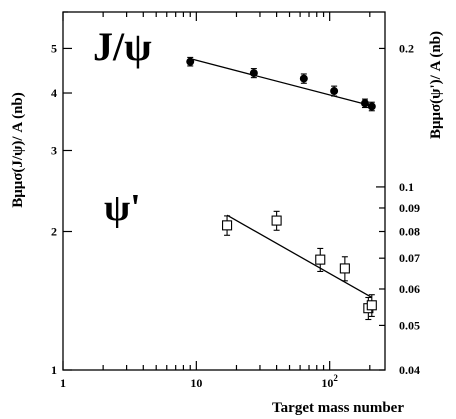  Describe the element at coordinates (406, 48) in the screenshot. I see `y-right-tick-label: 0.2` at that location.